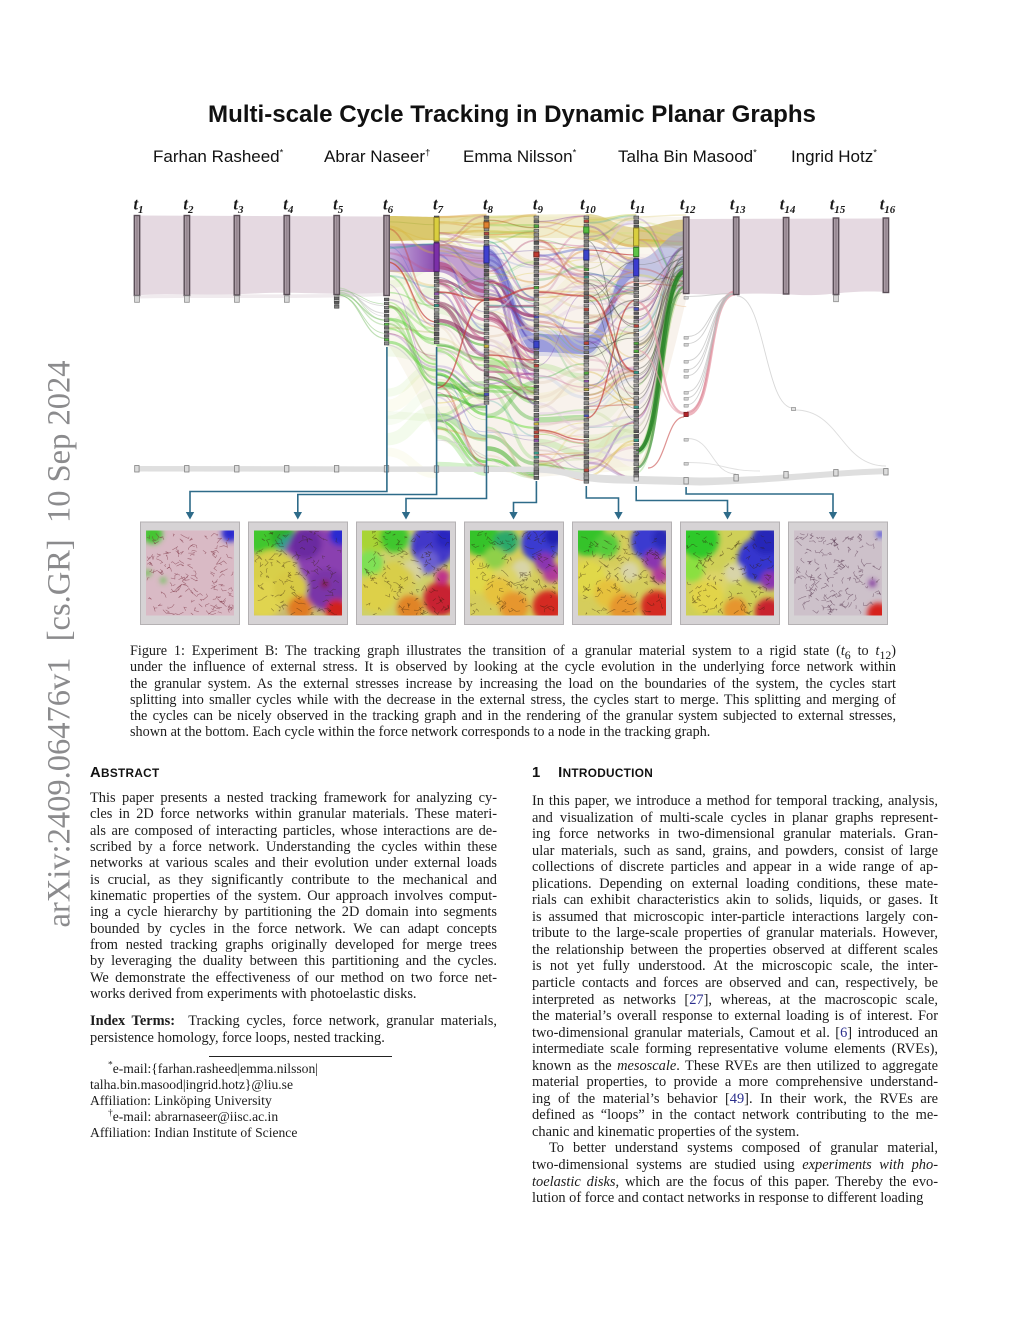 The image size is (1024, 1325). I want to click on svg-text: t12, so click(688, 206).